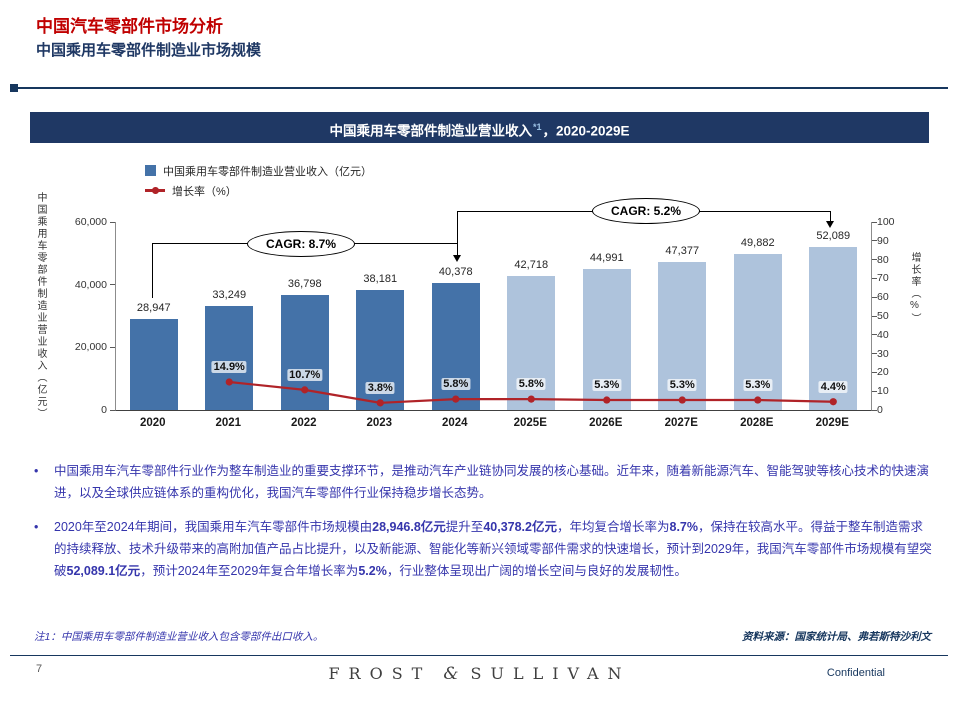 This screenshot has height=719, width=959. I want to click on confidential-label: Confidential, so click(855, 673).